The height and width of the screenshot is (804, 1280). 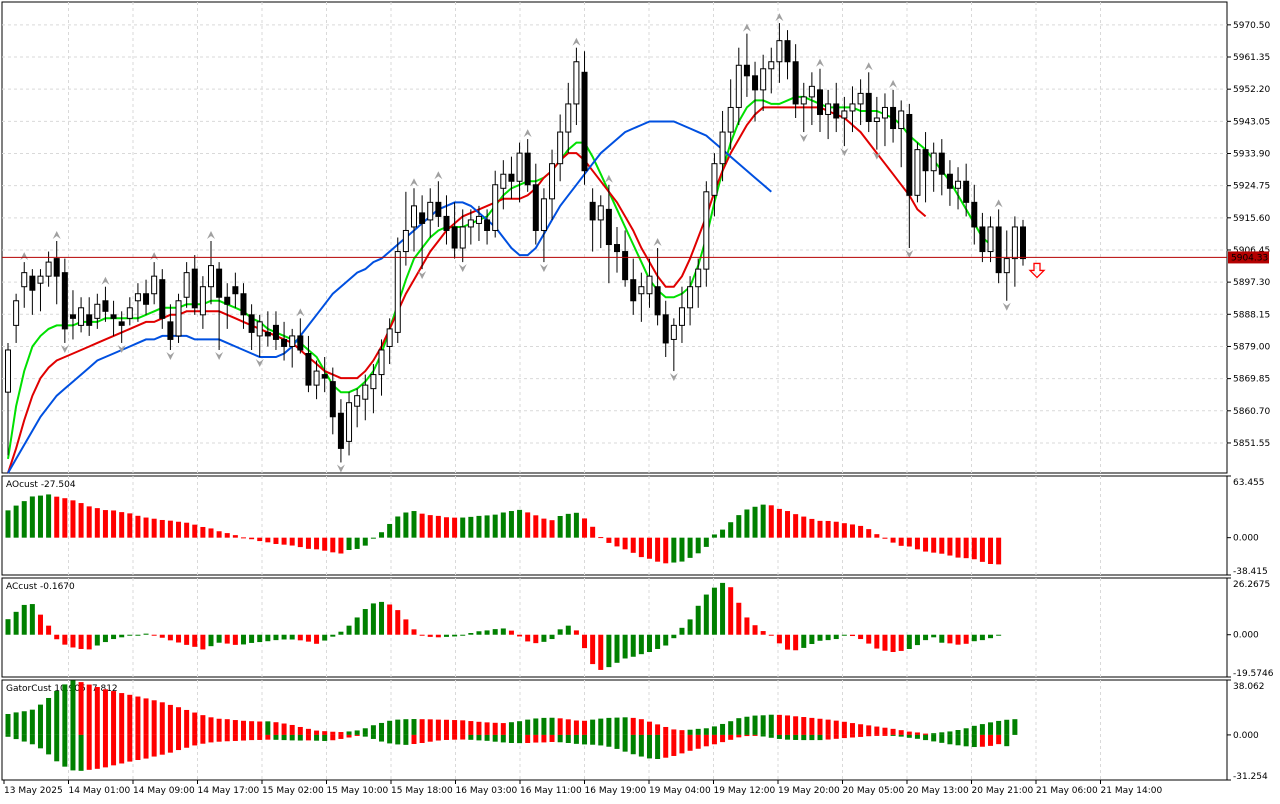 I want to click on price-tick-label: 5888.15, so click(x=1251, y=315).